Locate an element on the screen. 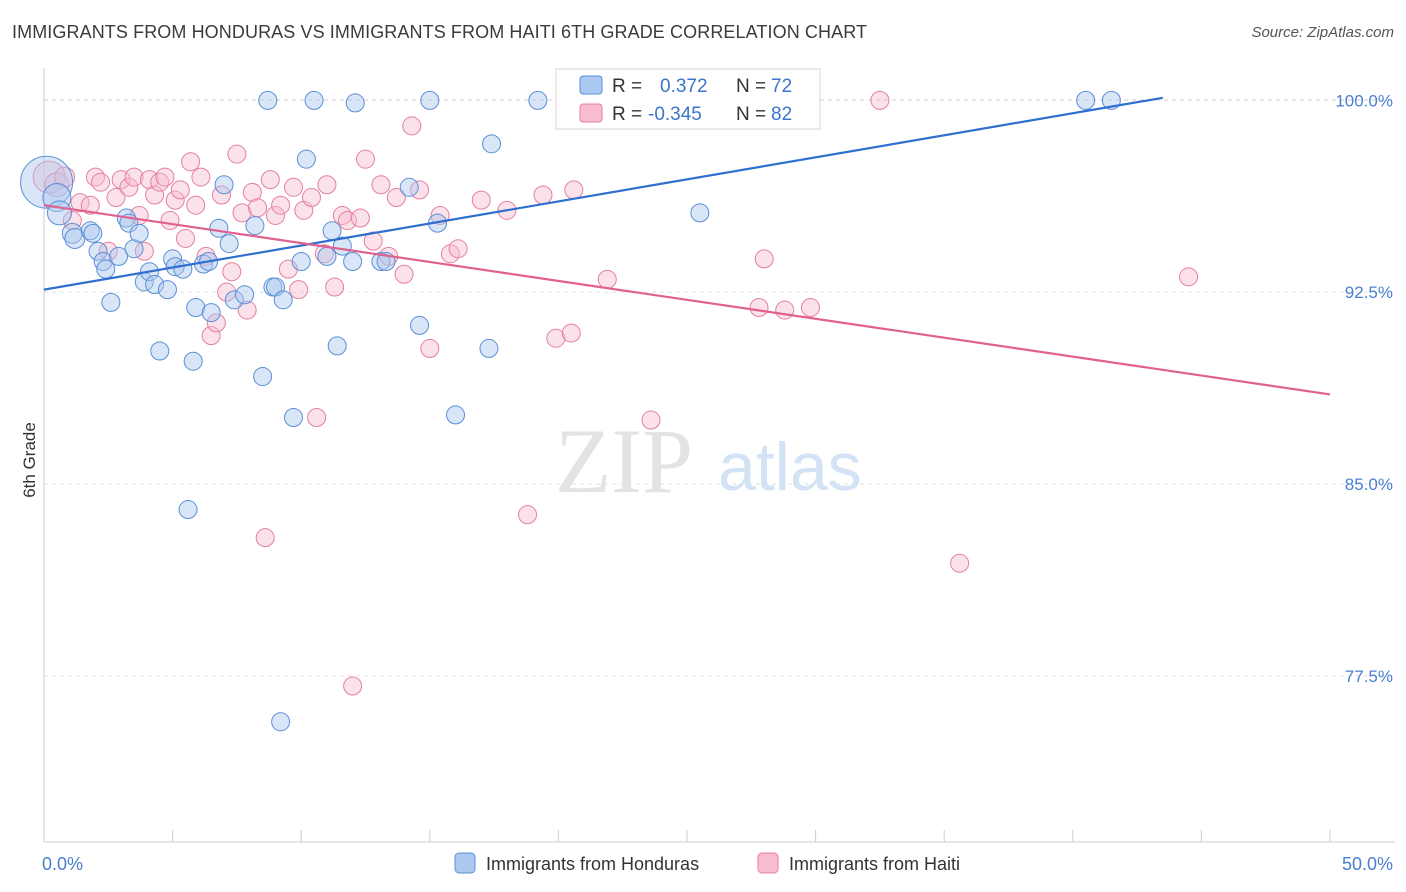 The image size is (1406, 892). watermark-zip: ZIP is located at coordinates (624, 461).